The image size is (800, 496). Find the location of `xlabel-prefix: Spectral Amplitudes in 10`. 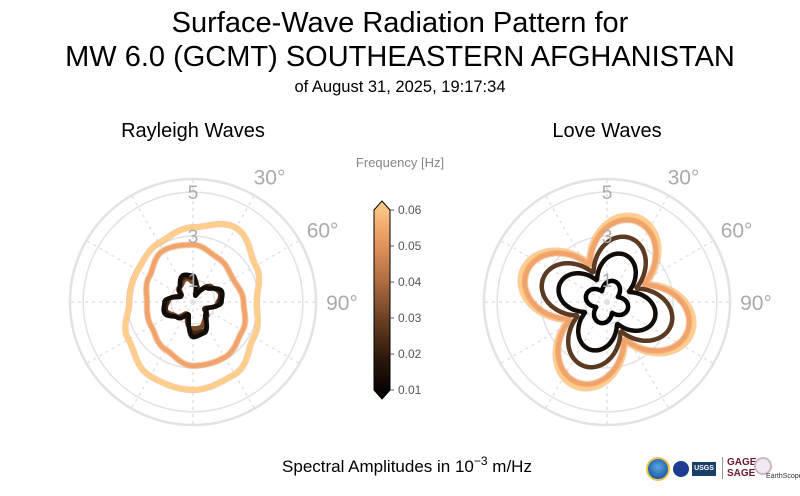

xlabel-prefix: Spectral Amplitudes in 10 is located at coordinates (378, 466).